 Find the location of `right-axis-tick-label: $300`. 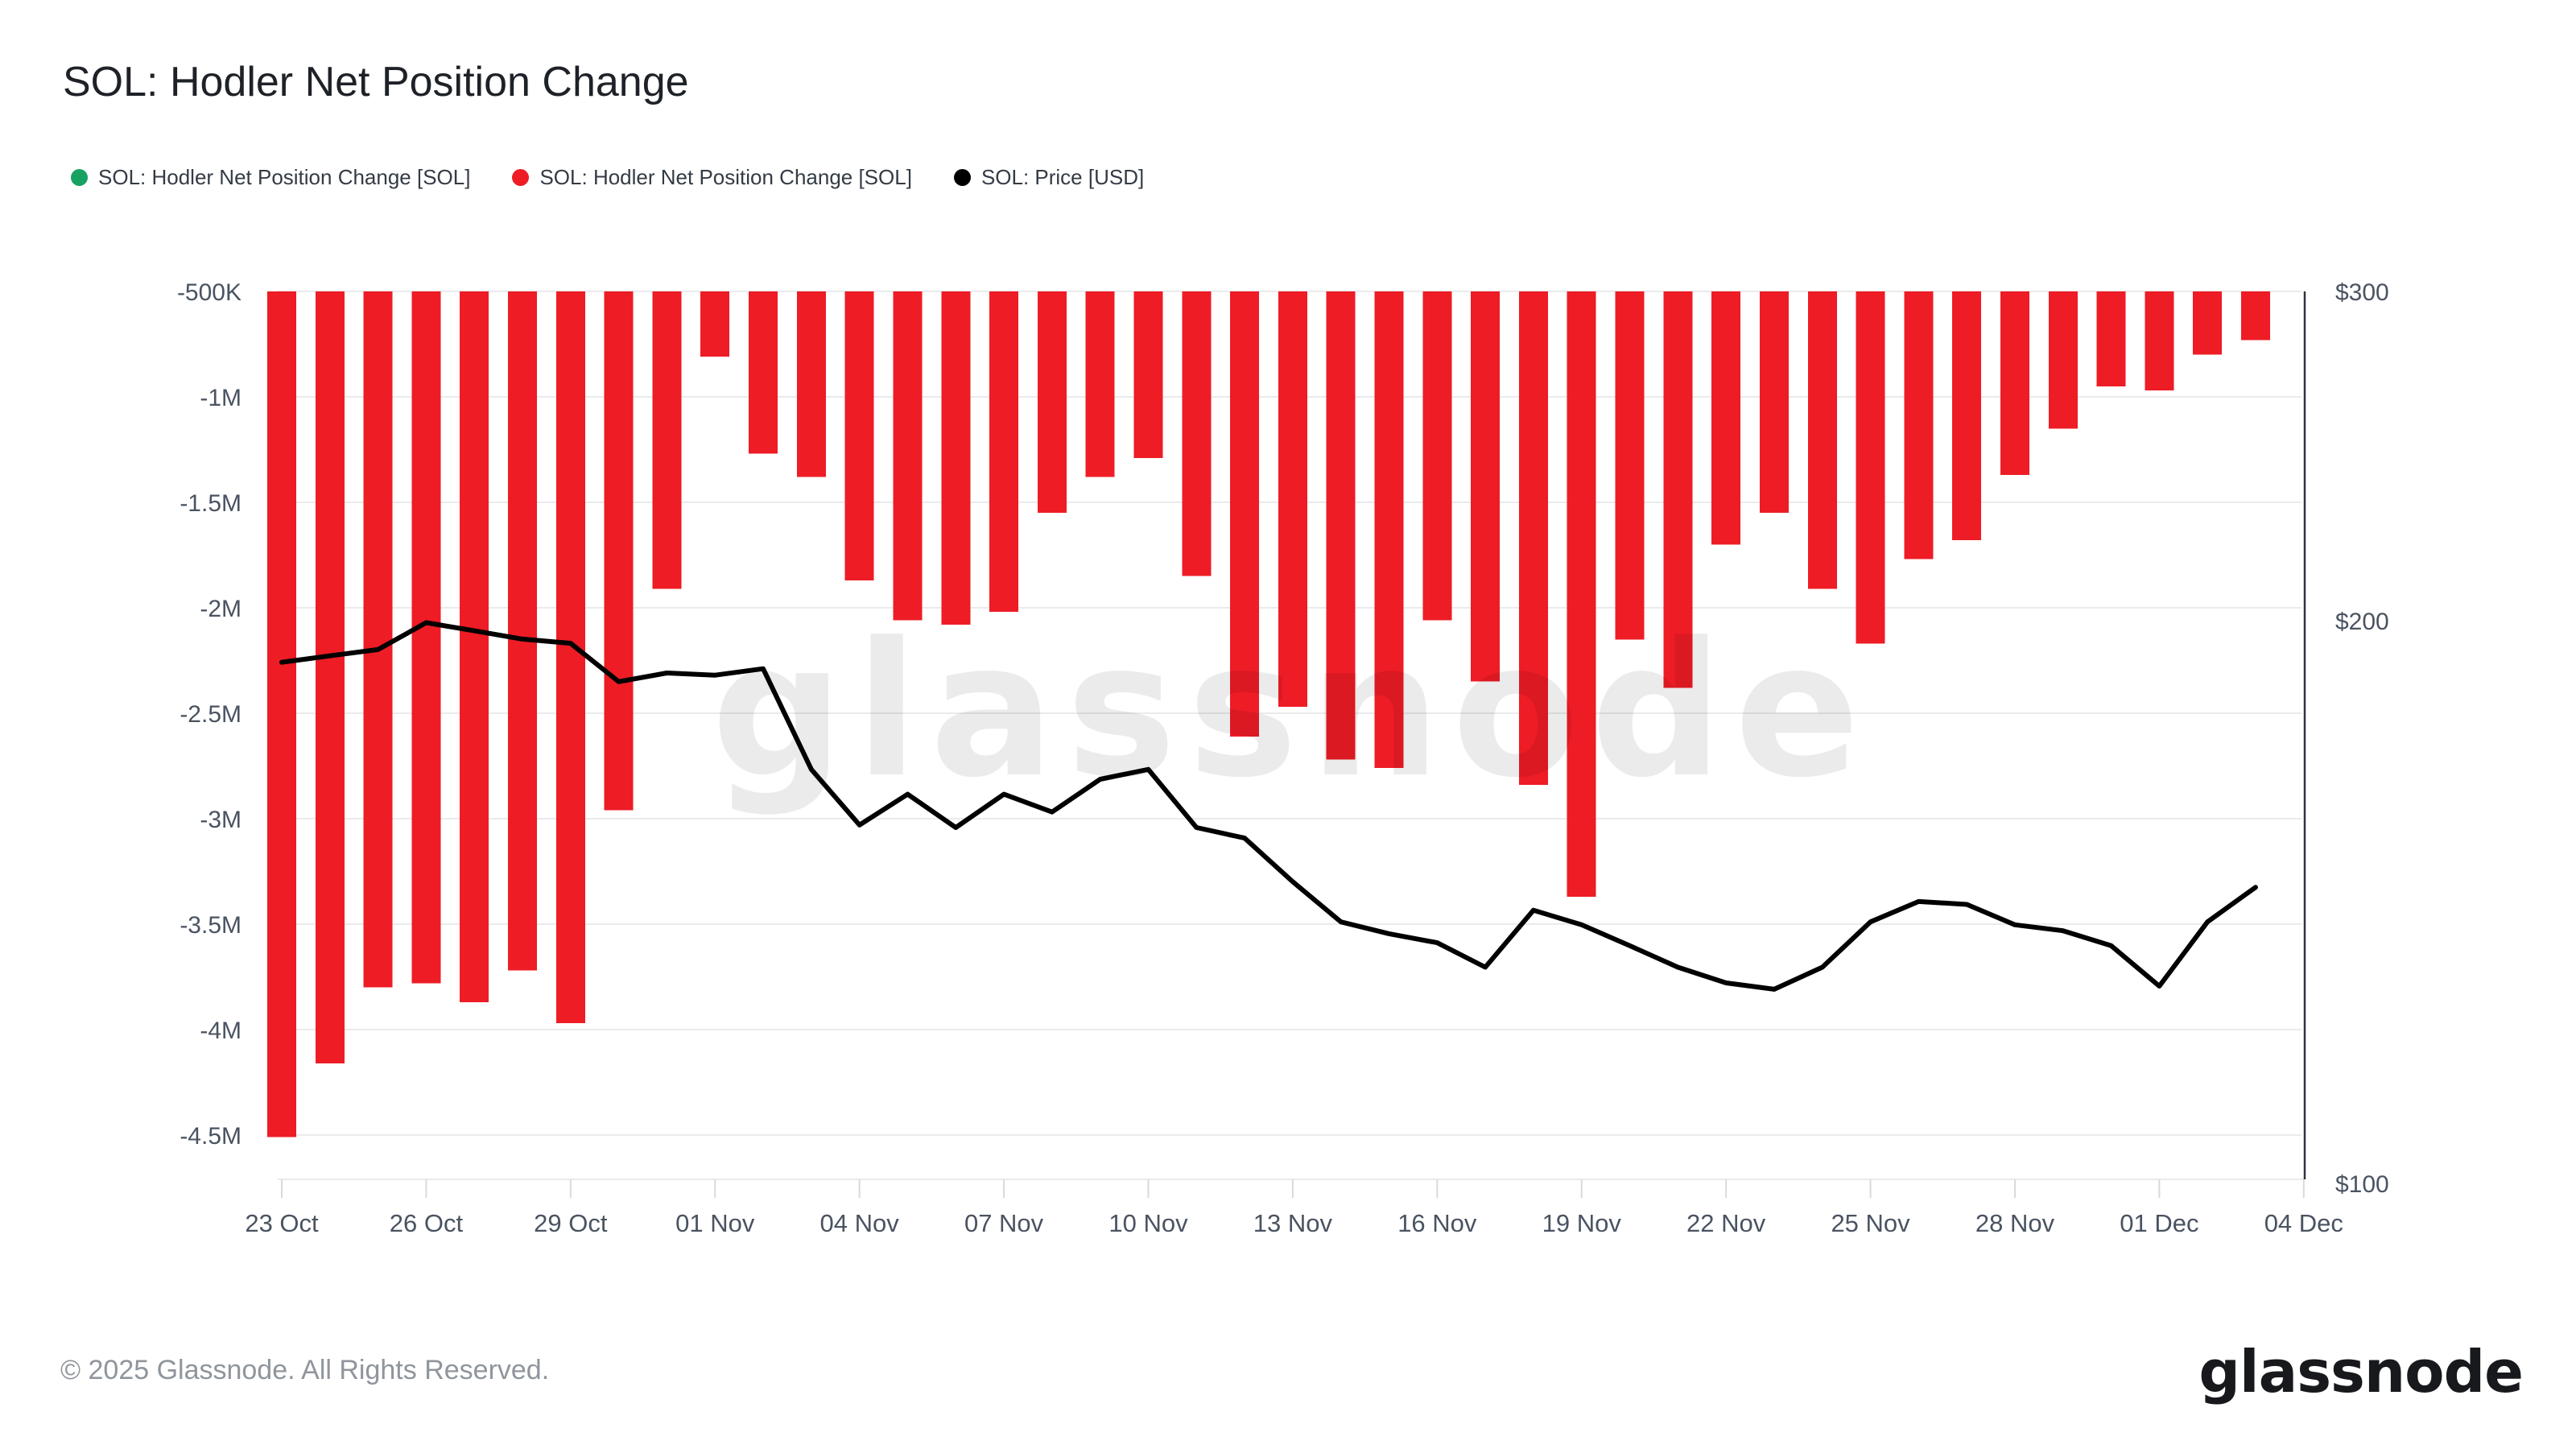

right-axis-tick-label: $300 is located at coordinates (2362, 292).